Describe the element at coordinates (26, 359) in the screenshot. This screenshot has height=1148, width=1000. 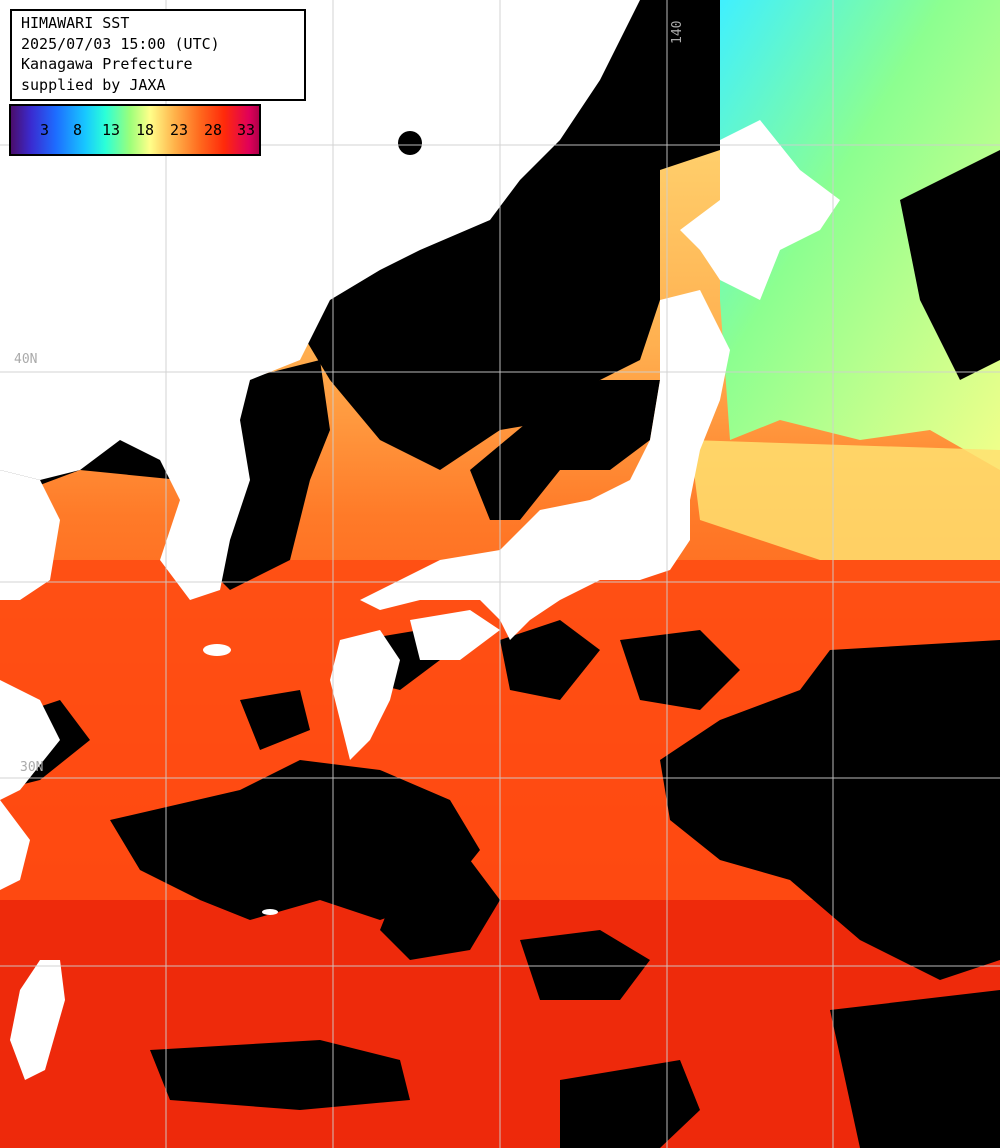
I see `lat-label-40n: 40N` at that location.